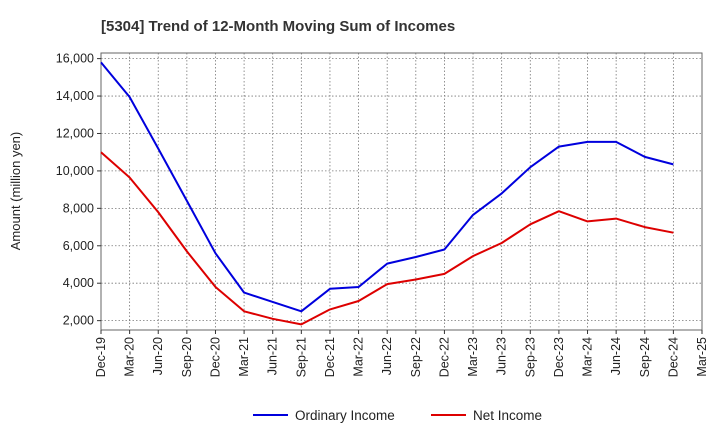  What do you see at coordinates (645, 357) in the screenshot?
I see `x-tick-label: Sep-24` at bounding box center [645, 357].